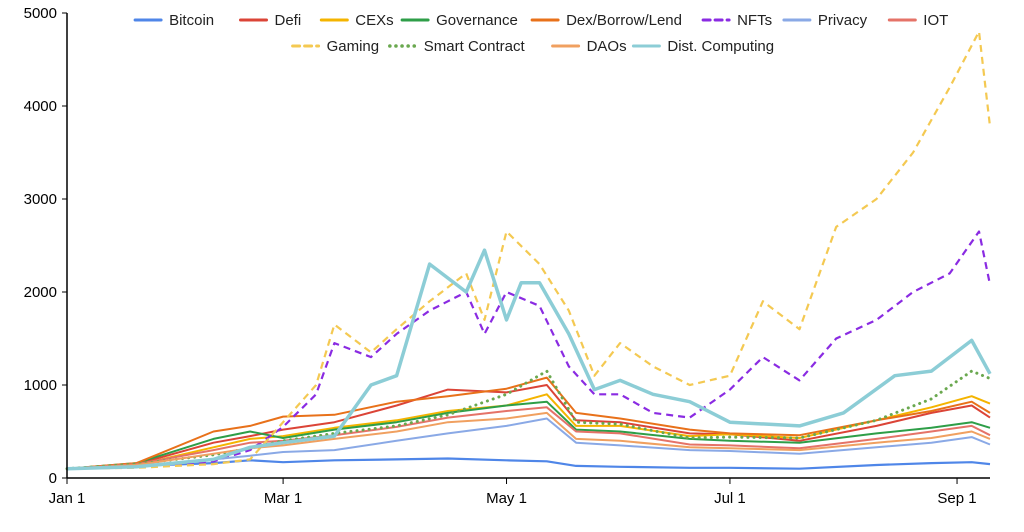  Describe the element at coordinates (283, 498) in the screenshot. I see `x-tick-label: Mar 1` at that location.